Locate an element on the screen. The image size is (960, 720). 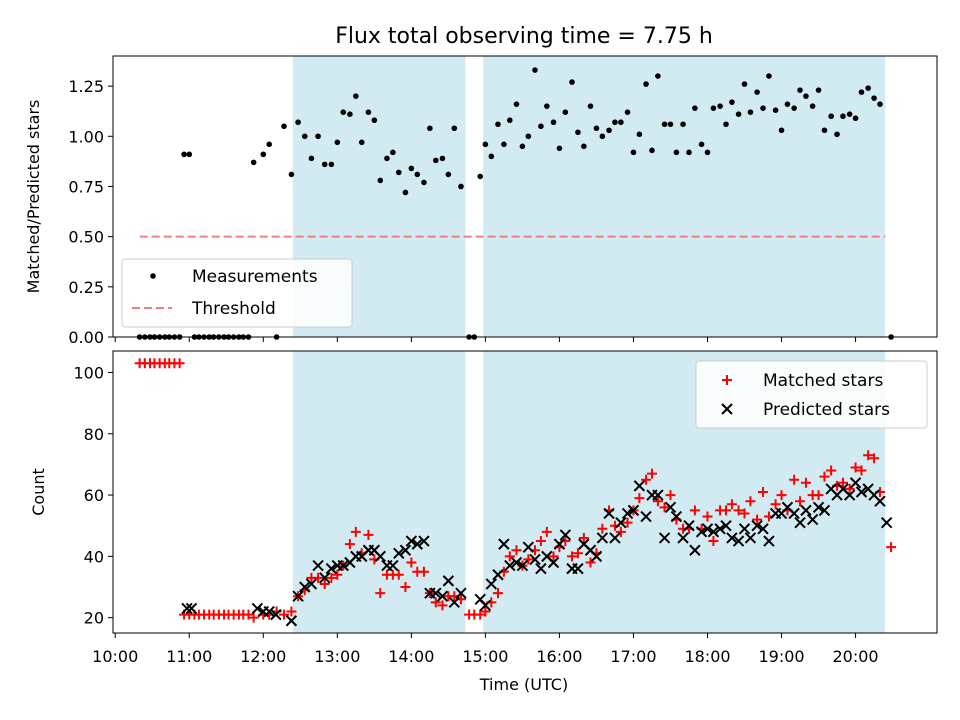
legend-matched-marker is located at coordinates (727, 380).